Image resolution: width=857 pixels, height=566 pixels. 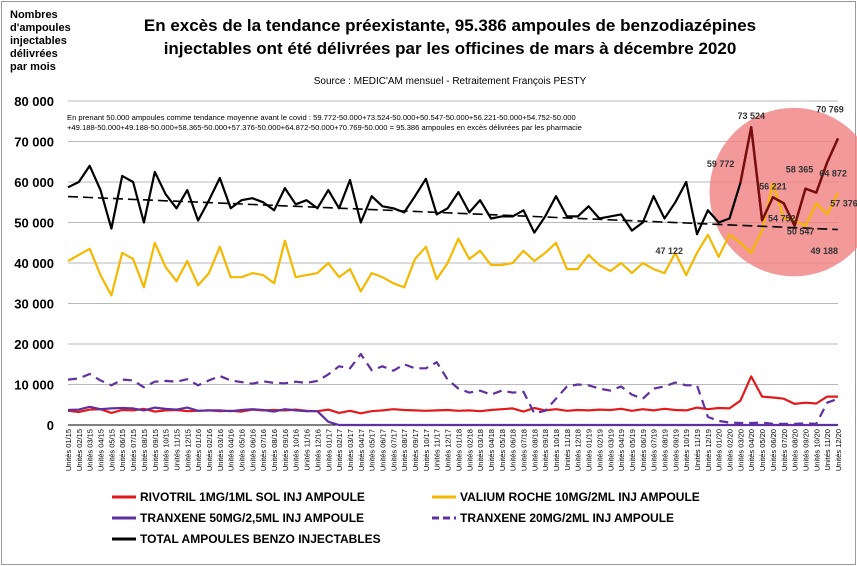 What do you see at coordinates (697, 450) in the screenshot?
I see `x-tick-label: Unités 11/19` at bounding box center [697, 450].